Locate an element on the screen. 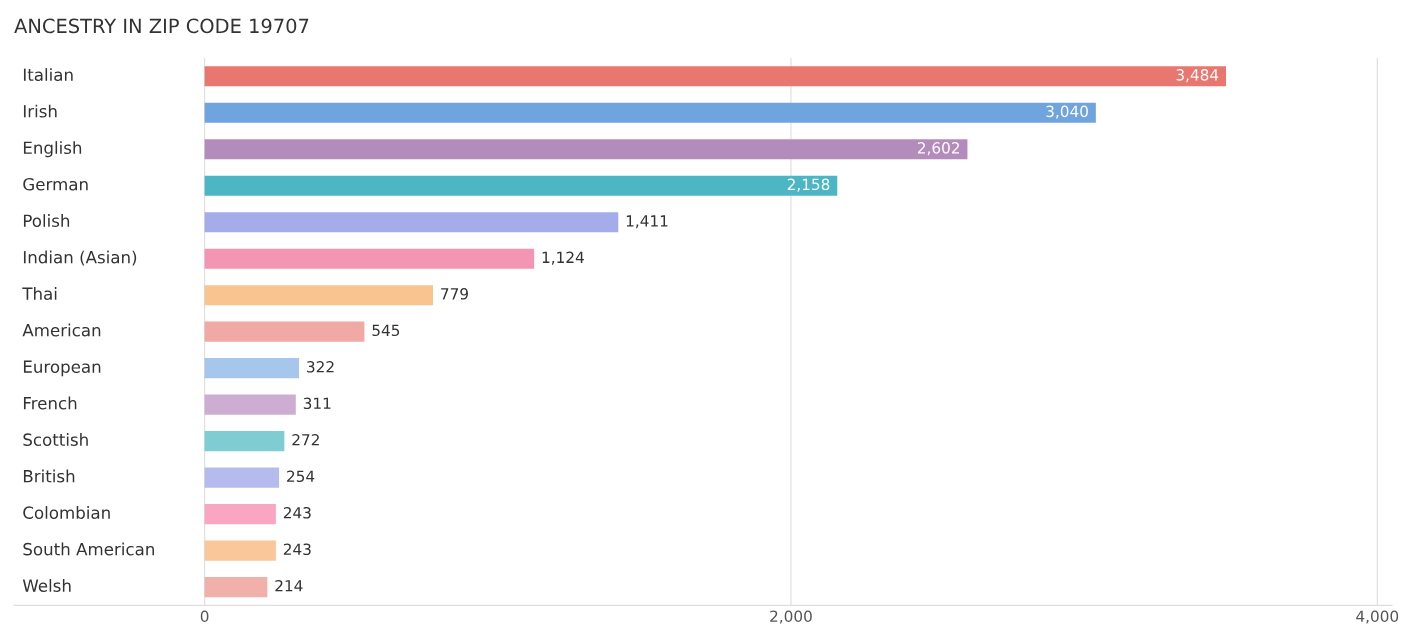 This screenshot has width=1406, height=644. y-tick-label: Italian is located at coordinates (48, 75).